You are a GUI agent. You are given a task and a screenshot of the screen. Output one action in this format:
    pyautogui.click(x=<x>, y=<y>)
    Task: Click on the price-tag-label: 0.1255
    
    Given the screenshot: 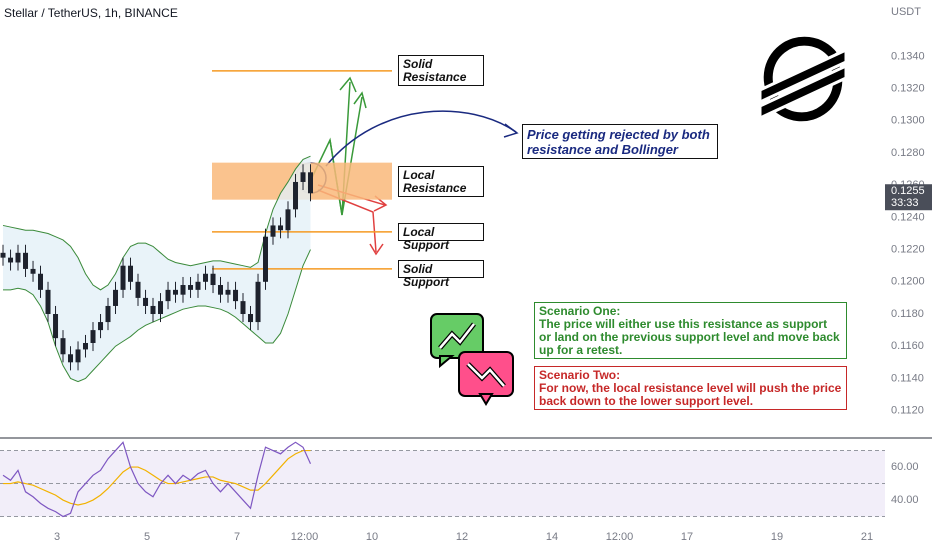 What is the action you would take?
    pyautogui.click(x=908, y=191)
    